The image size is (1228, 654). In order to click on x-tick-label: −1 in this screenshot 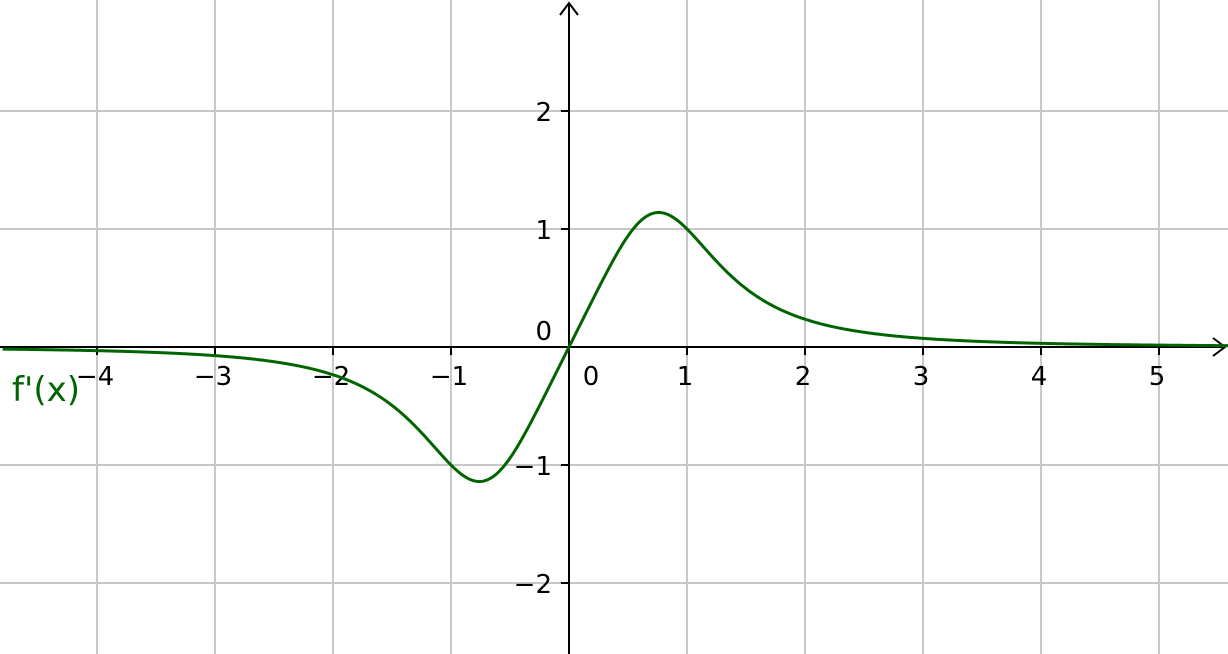, I will do `click(449, 377)`.